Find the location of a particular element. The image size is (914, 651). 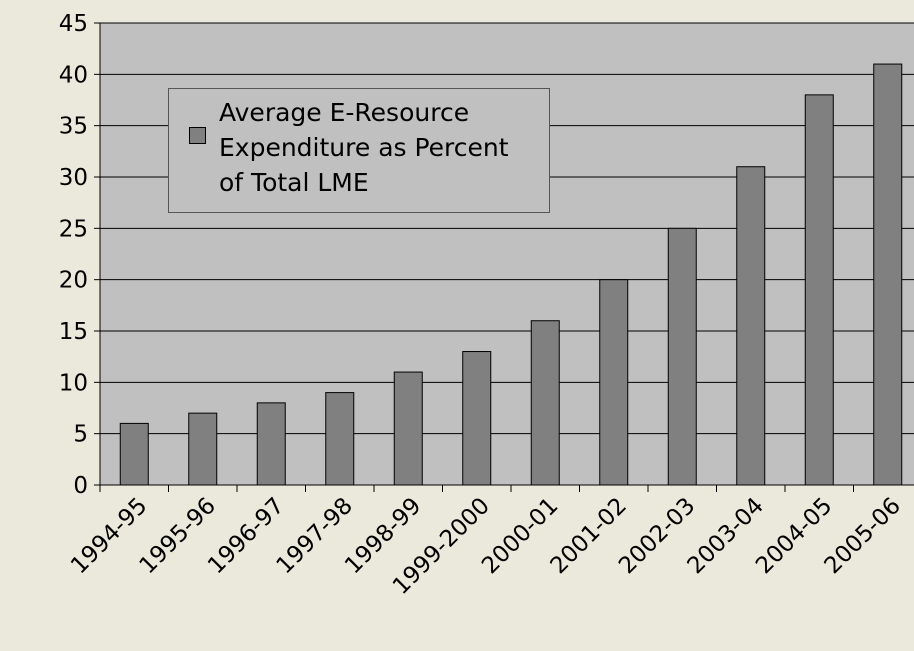

y-tick-label: 45 is located at coordinates (73, 24).